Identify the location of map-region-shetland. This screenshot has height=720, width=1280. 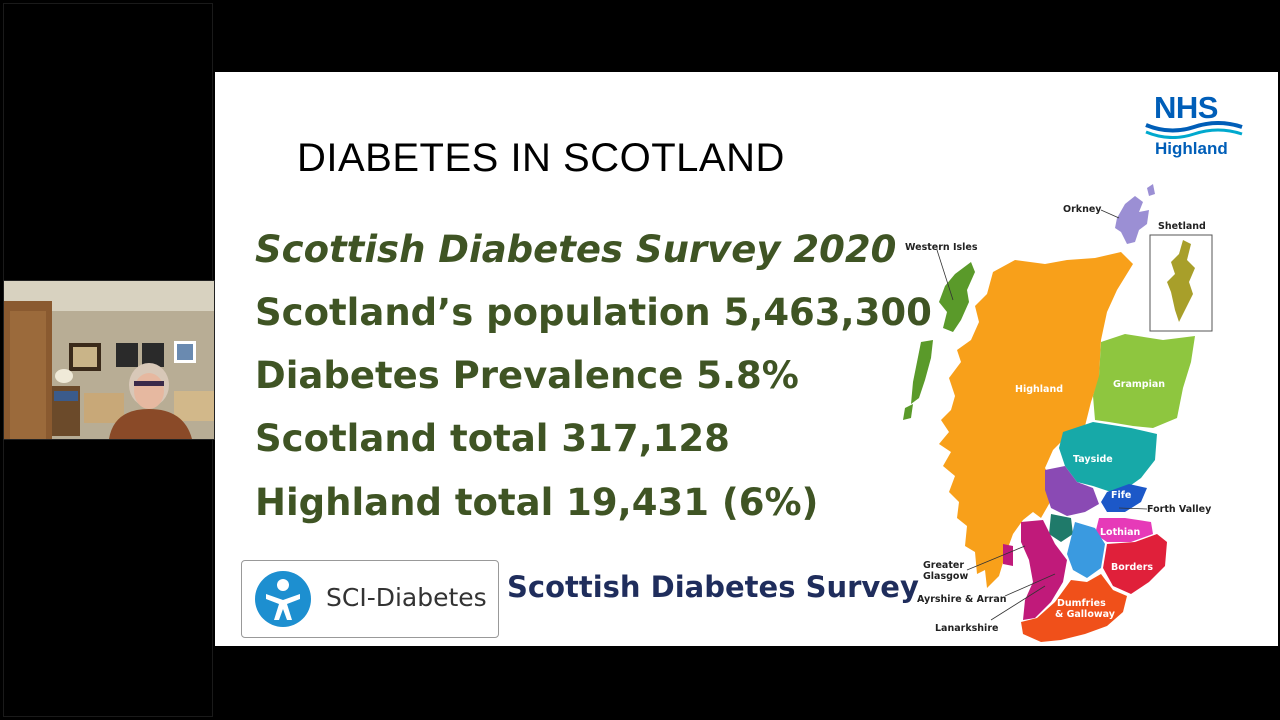
(1181, 281).